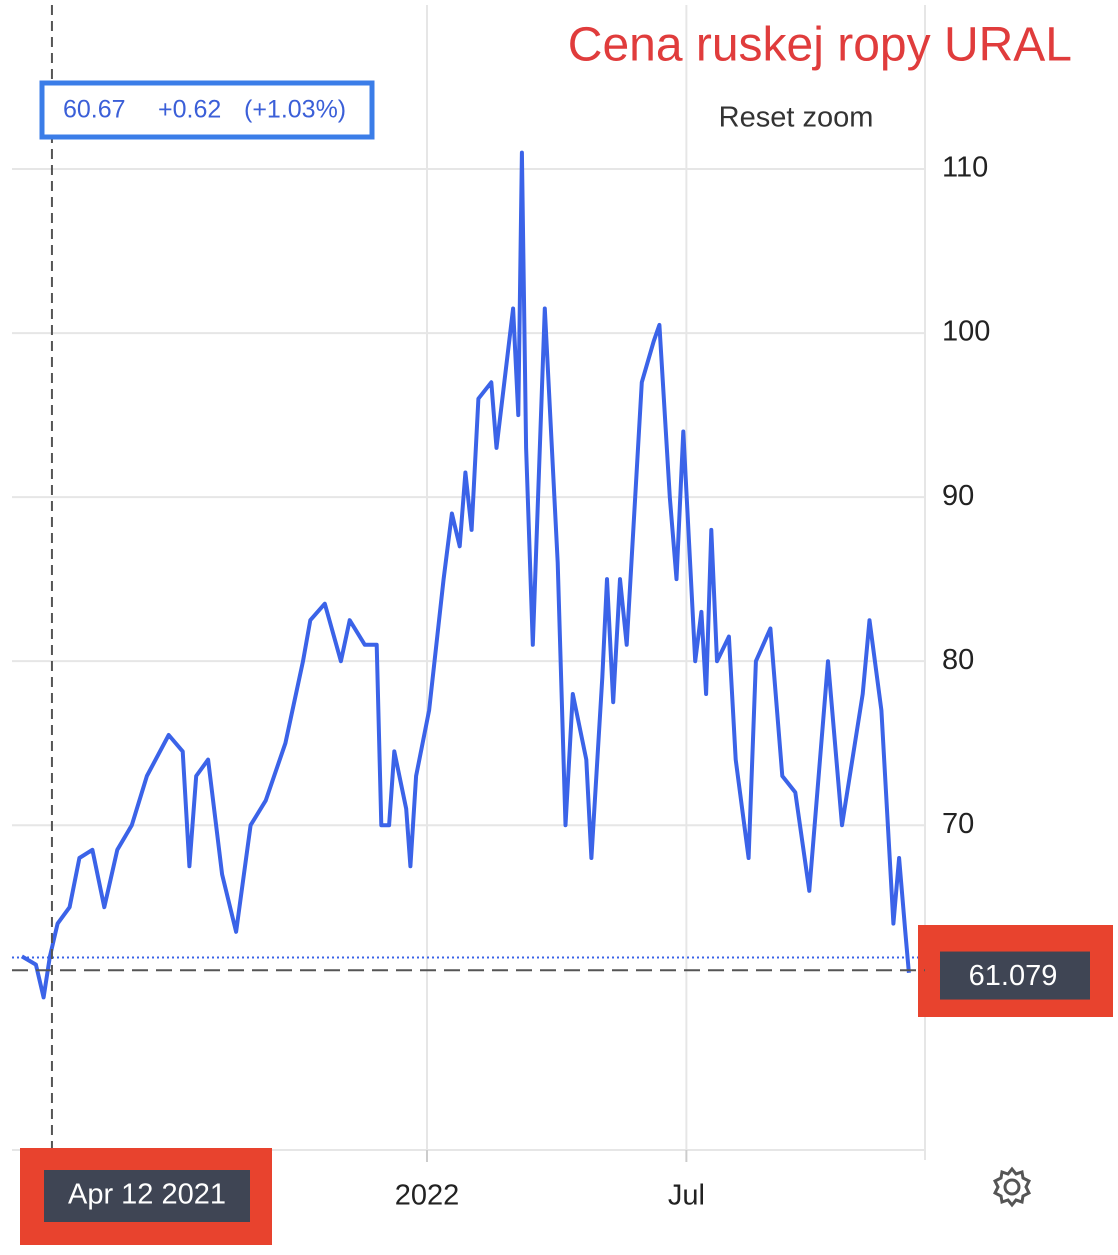 This screenshot has width=1118, height=1255. What do you see at coordinates (965, 168) in the screenshot?
I see `y-tick-label: 110` at bounding box center [965, 168].